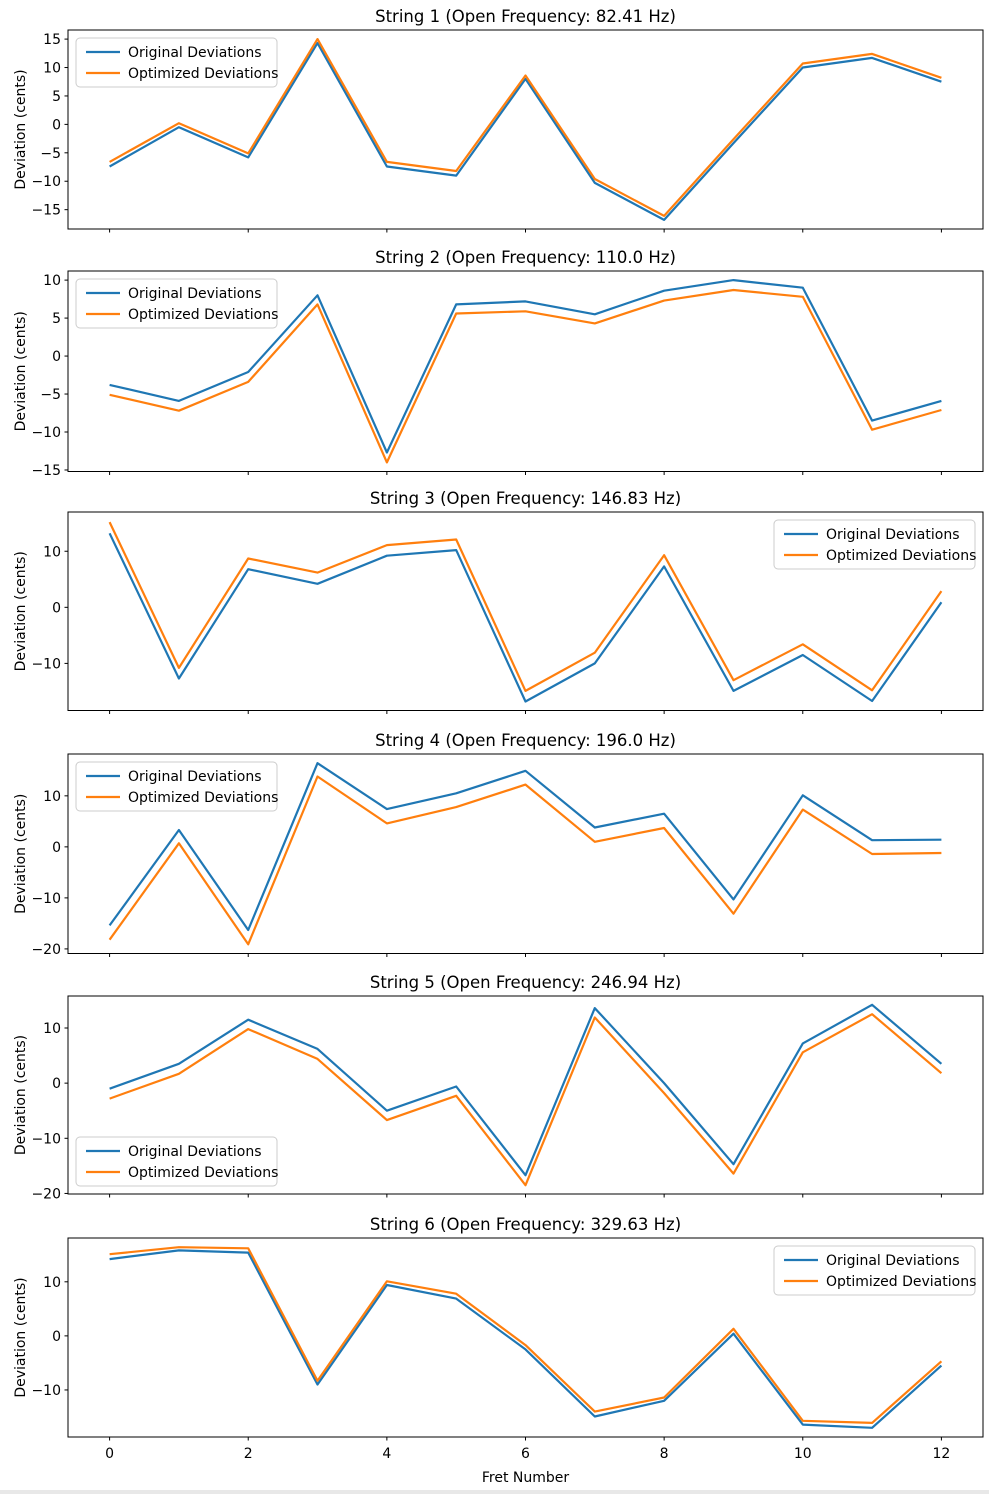 Image resolution: width=989 pixels, height=1494 pixels. I want to click on x-tick-label: 6, so click(525, 1454).